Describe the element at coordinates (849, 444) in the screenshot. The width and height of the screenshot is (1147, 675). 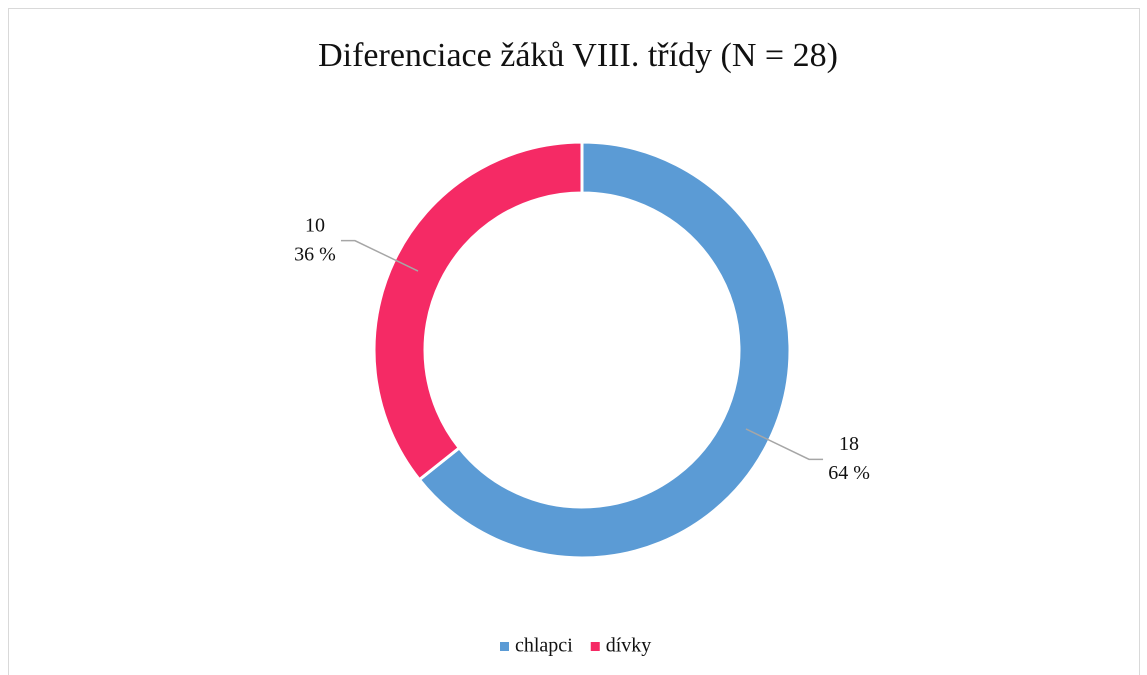
I see `data-label: 18` at that location.